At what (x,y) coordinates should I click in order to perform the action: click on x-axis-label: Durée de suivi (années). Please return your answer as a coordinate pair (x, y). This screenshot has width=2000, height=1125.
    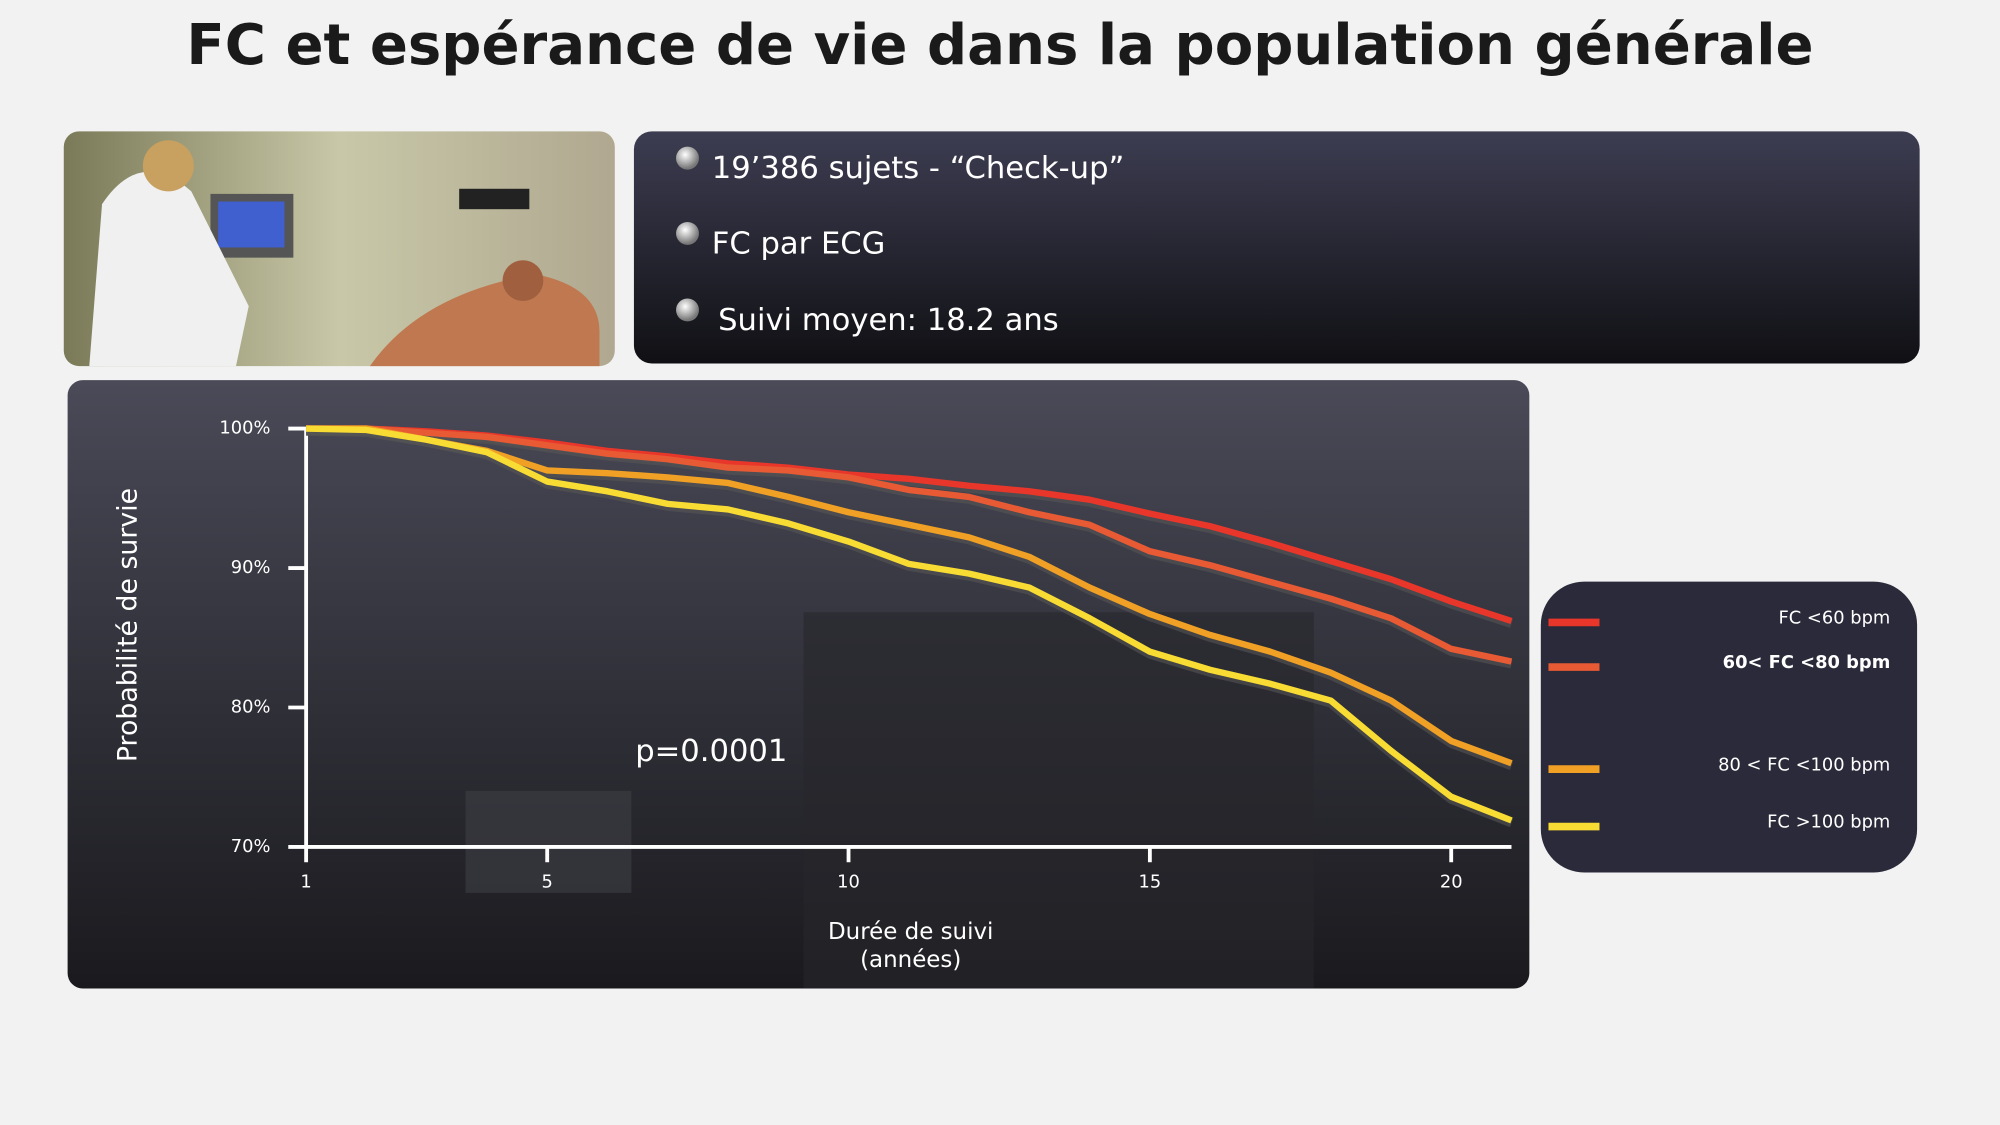
    Looking at the image, I should click on (910, 946).